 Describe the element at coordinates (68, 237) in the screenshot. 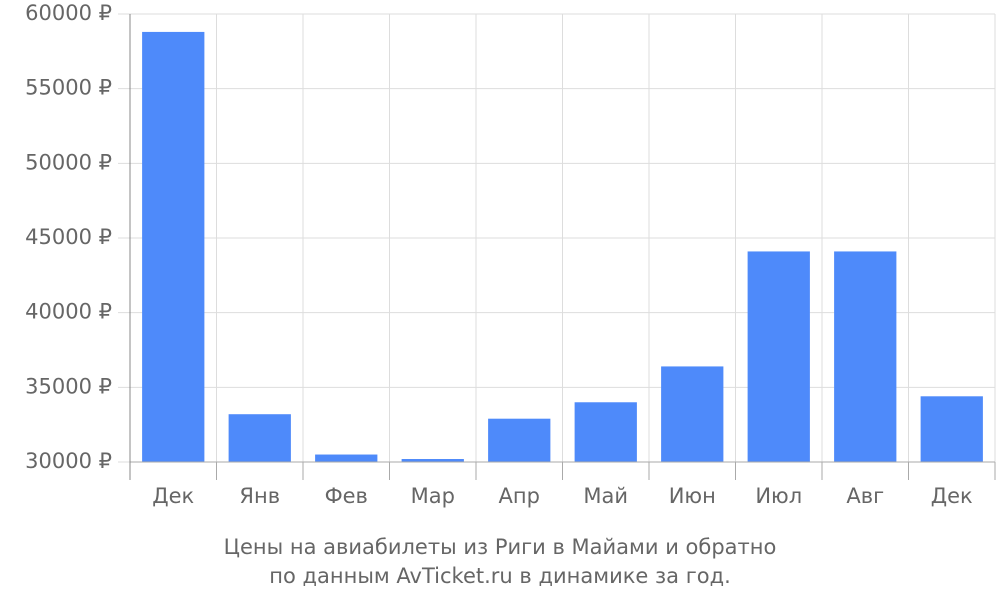

I see `y-tick-label: 45000 ₽` at that location.